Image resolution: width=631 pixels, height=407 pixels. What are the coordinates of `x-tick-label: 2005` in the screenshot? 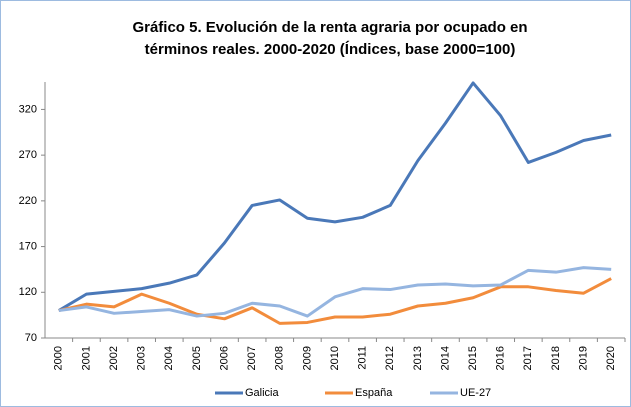 It's located at (197, 358).